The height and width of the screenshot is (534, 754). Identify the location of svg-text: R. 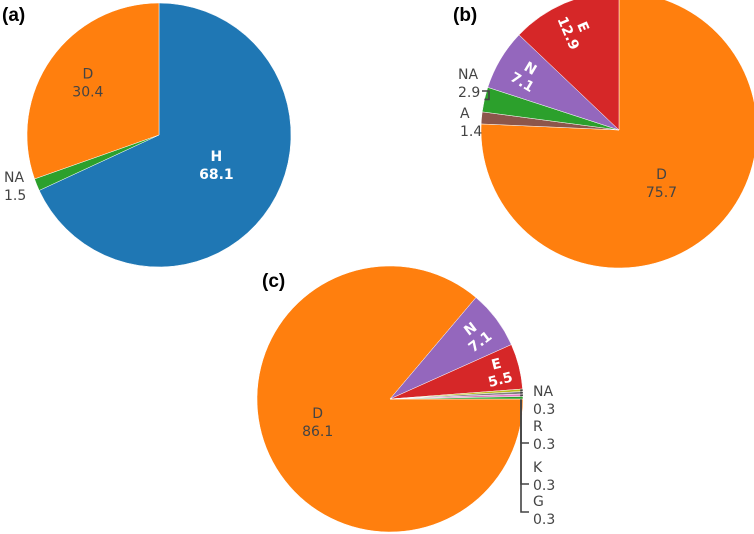
(538, 427).